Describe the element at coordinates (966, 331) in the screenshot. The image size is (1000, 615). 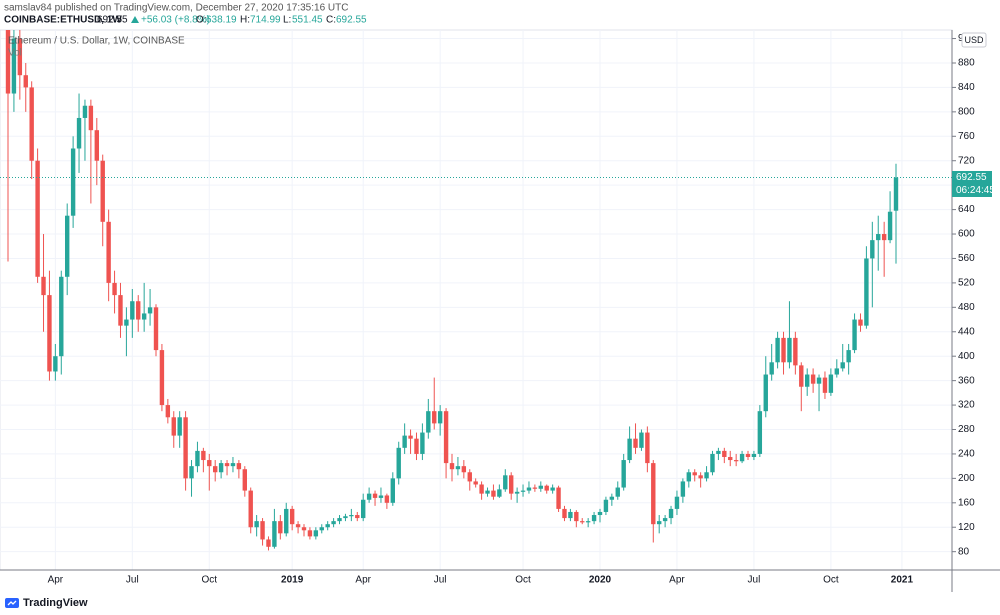
I see `y-tick-label: 440` at that location.